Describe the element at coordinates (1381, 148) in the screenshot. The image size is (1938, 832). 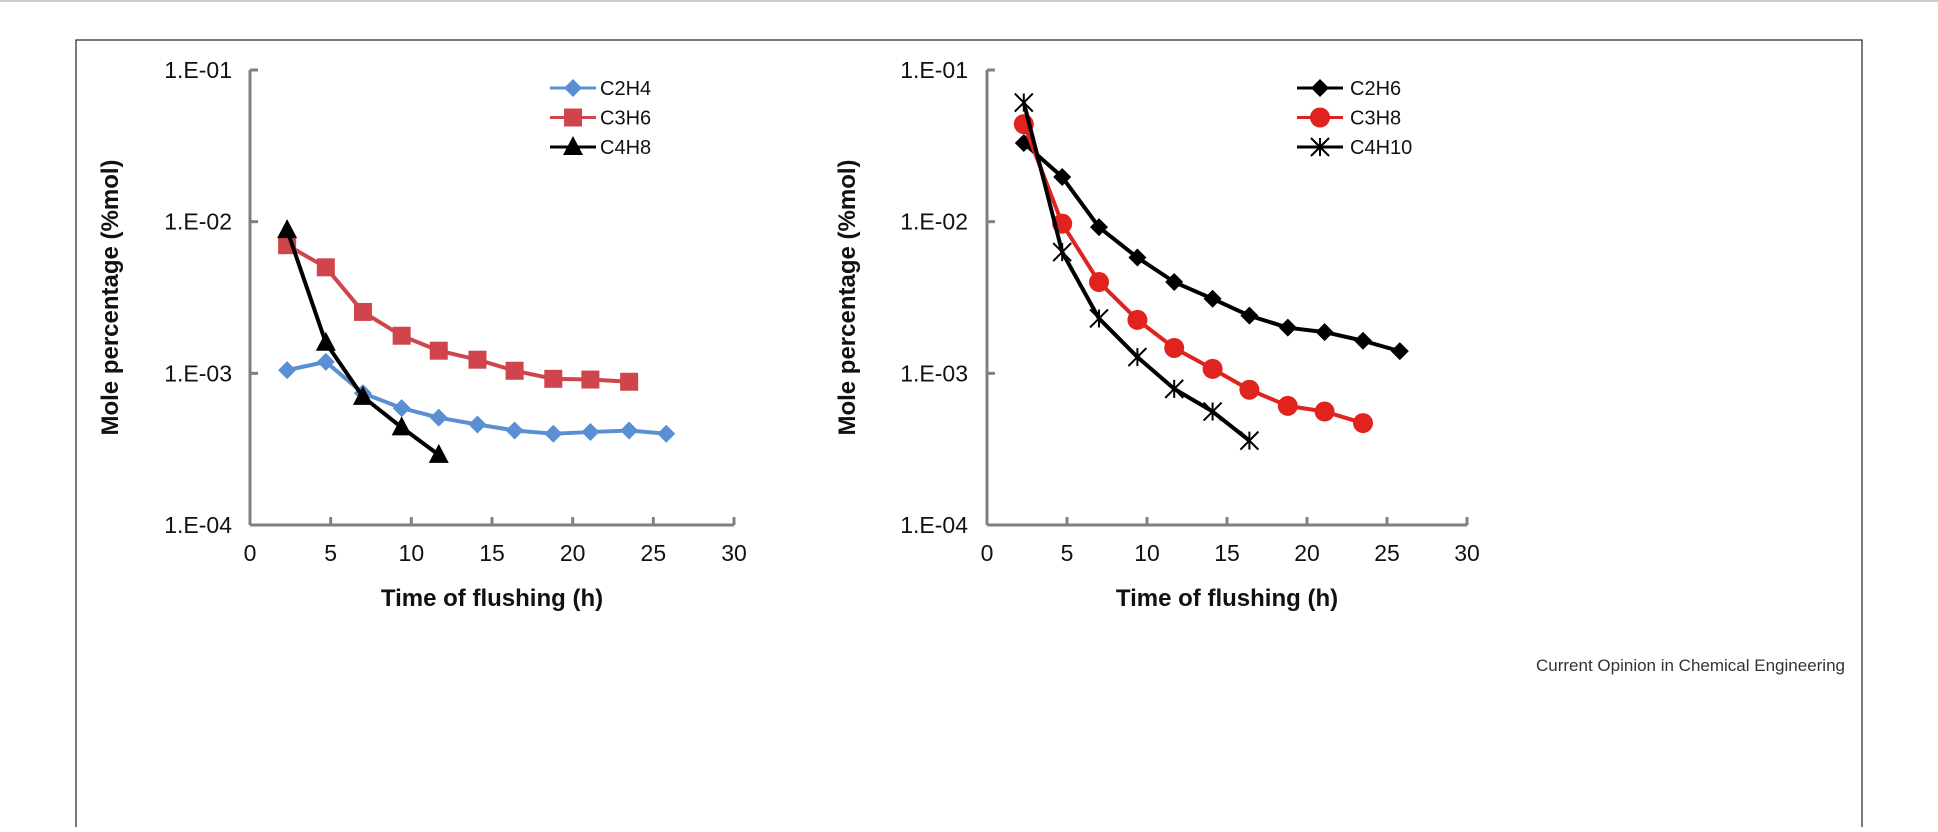
I see `legend-label: C4H10` at that location.